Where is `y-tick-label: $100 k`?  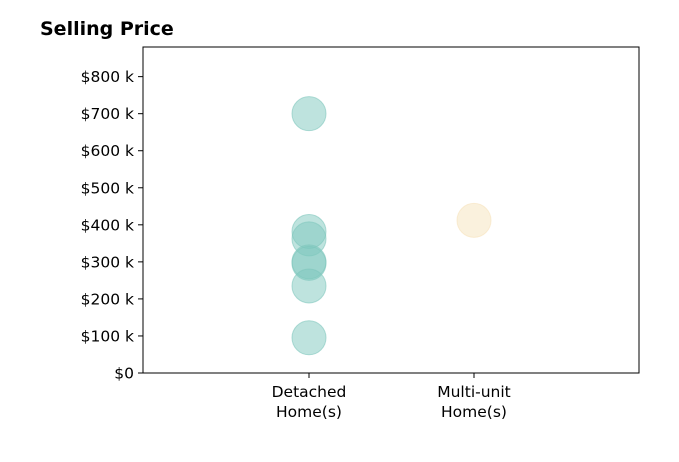 y-tick-label: $100 k is located at coordinates (107, 336).